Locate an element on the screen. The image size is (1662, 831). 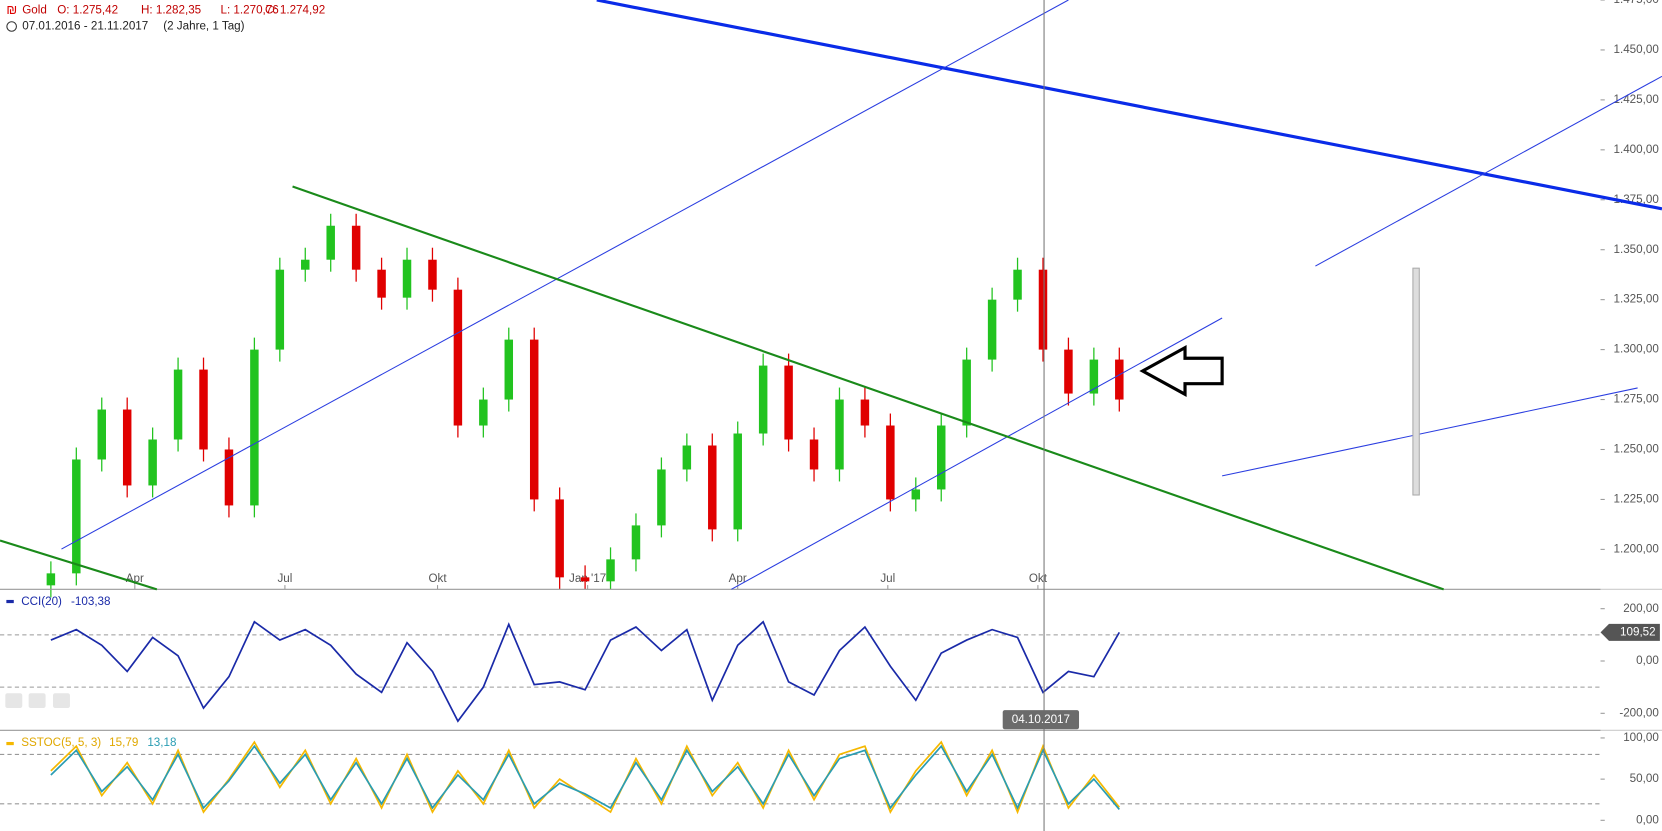
panel: 100,00 50,00 0,00 is located at coordinates (829, 778).